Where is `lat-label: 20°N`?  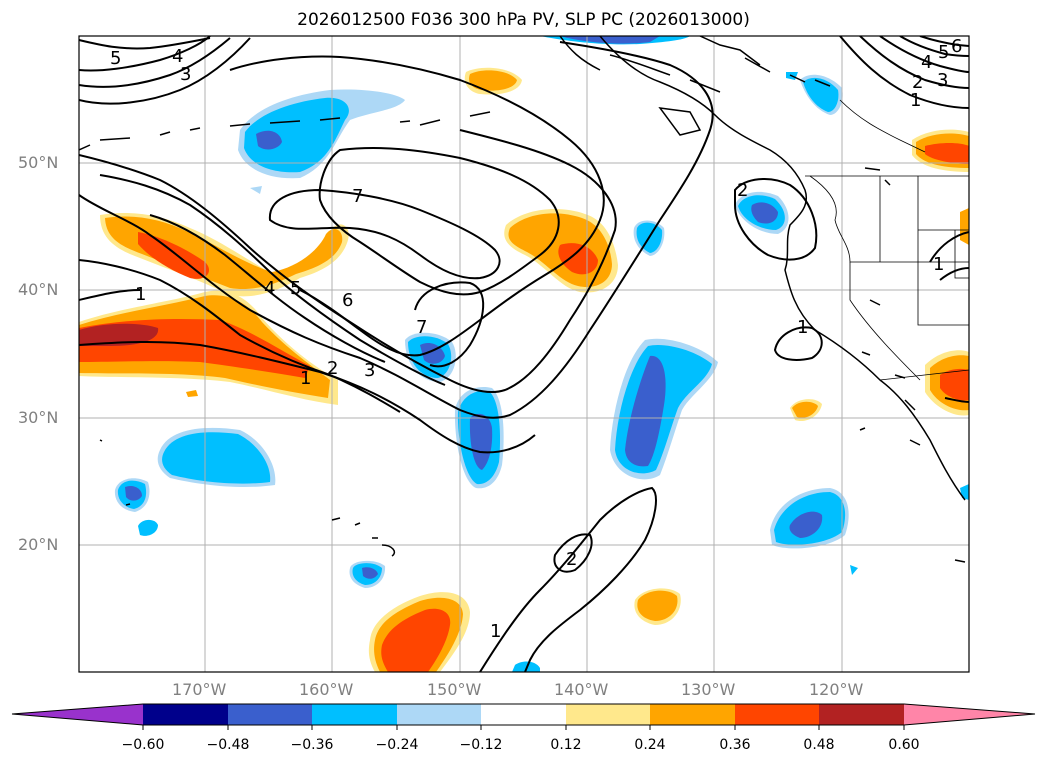 lat-label: 20°N is located at coordinates (38, 544).